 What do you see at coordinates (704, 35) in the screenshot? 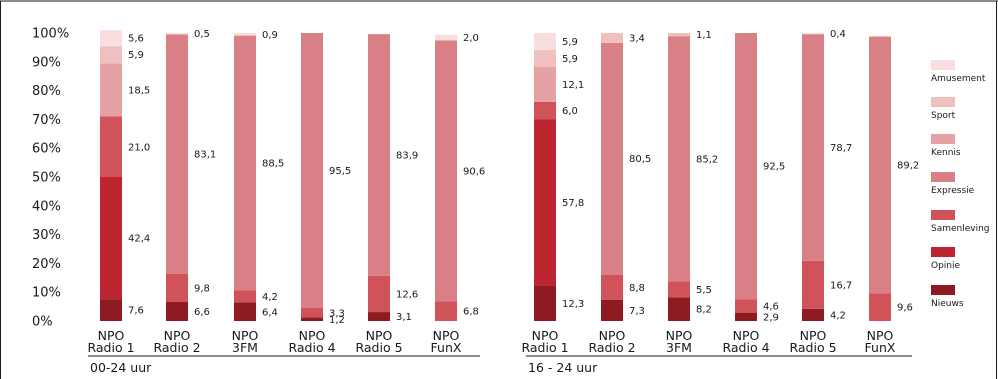
I see `data-label: 1,1` at bounding box center [704, 35].